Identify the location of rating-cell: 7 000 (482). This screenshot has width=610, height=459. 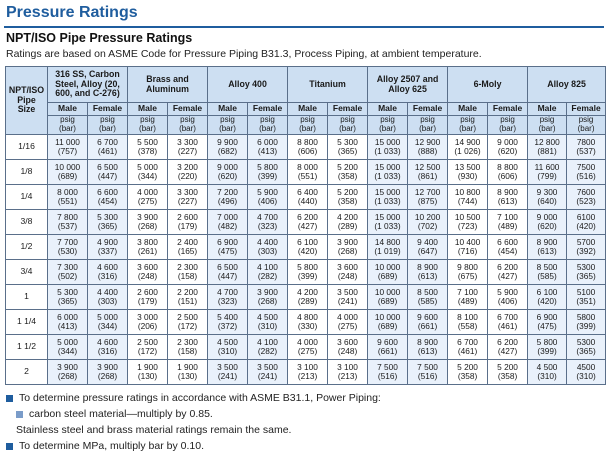
(228, 222).